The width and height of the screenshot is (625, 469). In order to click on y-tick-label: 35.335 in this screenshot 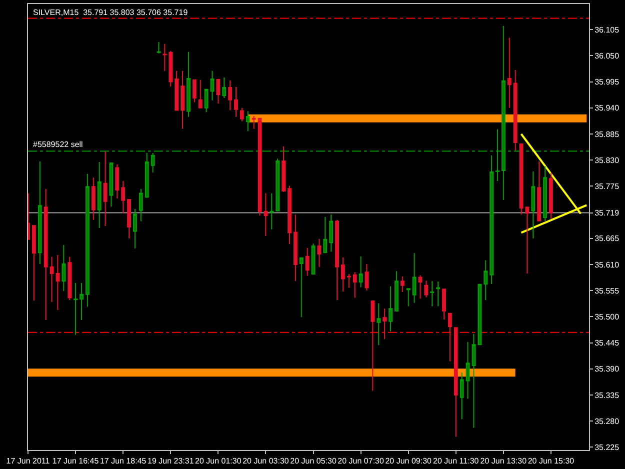, I will do `click(607, 395)`.